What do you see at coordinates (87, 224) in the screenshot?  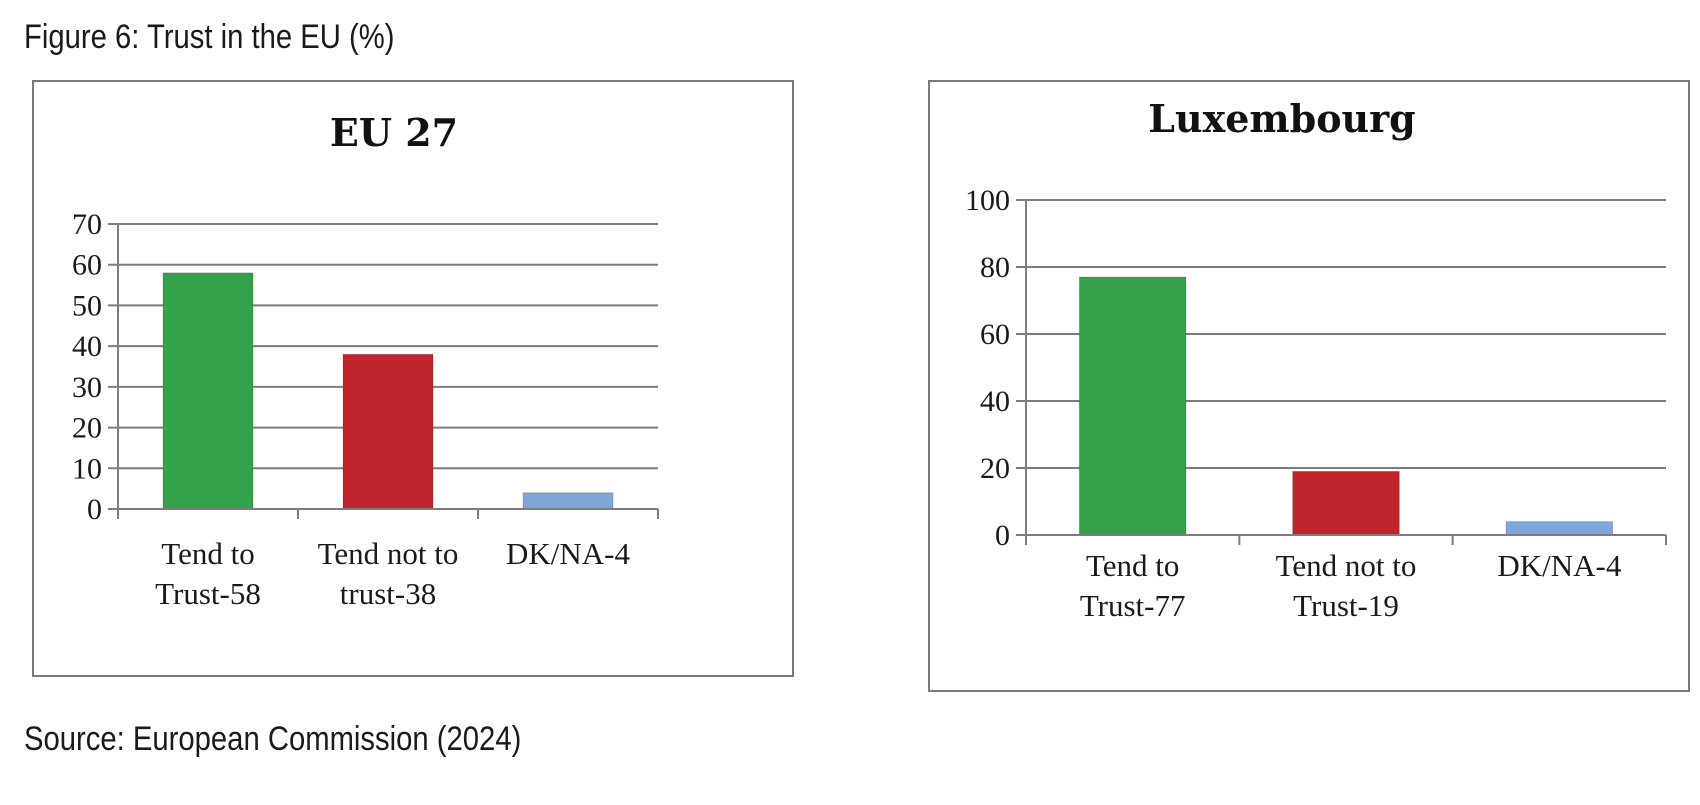 I see `eu27-ytick-label: 70` at bounding box center [87, 224].